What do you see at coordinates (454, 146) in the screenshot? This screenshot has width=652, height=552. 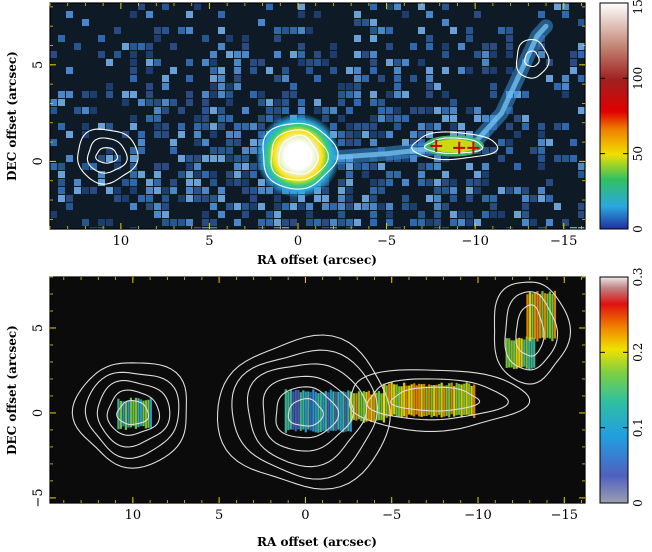 I see `jet-knot-yellow` at bounding box center [454, 146].